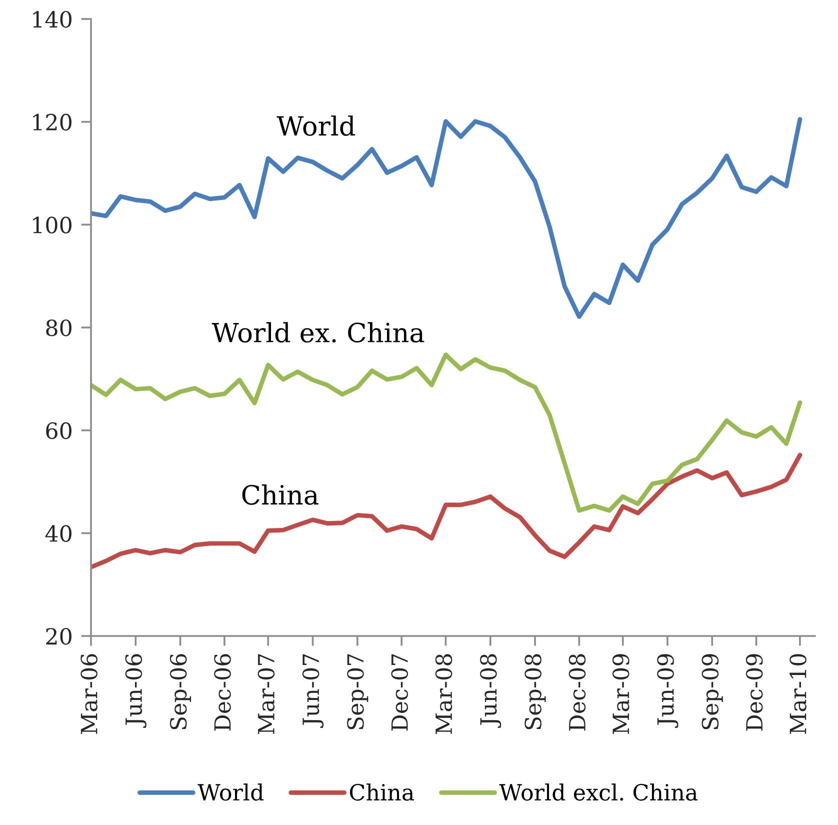 The height and width of the screenshot is (825, 838). What do you see at coordinates (754, 692) in the screenshot?
I see `x-tick-label: Dec-09` at bounding box center [754, 692].